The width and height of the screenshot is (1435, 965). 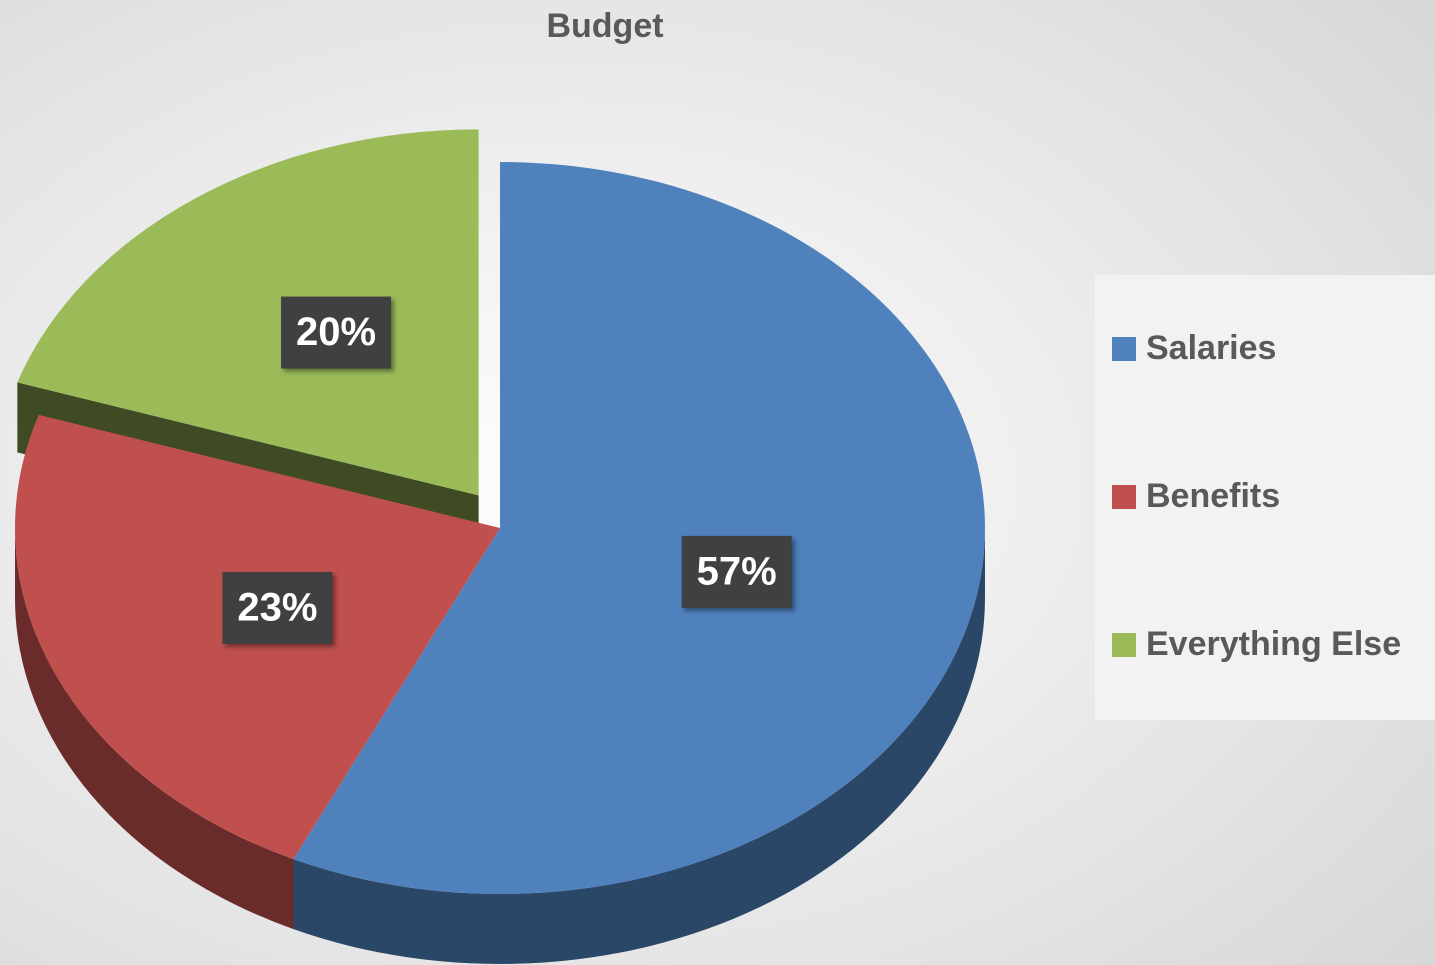 What do you see at coordinates (604, 26) in the screenshot?
I see `chart-title: Budget` at bounding box center [604, 26].